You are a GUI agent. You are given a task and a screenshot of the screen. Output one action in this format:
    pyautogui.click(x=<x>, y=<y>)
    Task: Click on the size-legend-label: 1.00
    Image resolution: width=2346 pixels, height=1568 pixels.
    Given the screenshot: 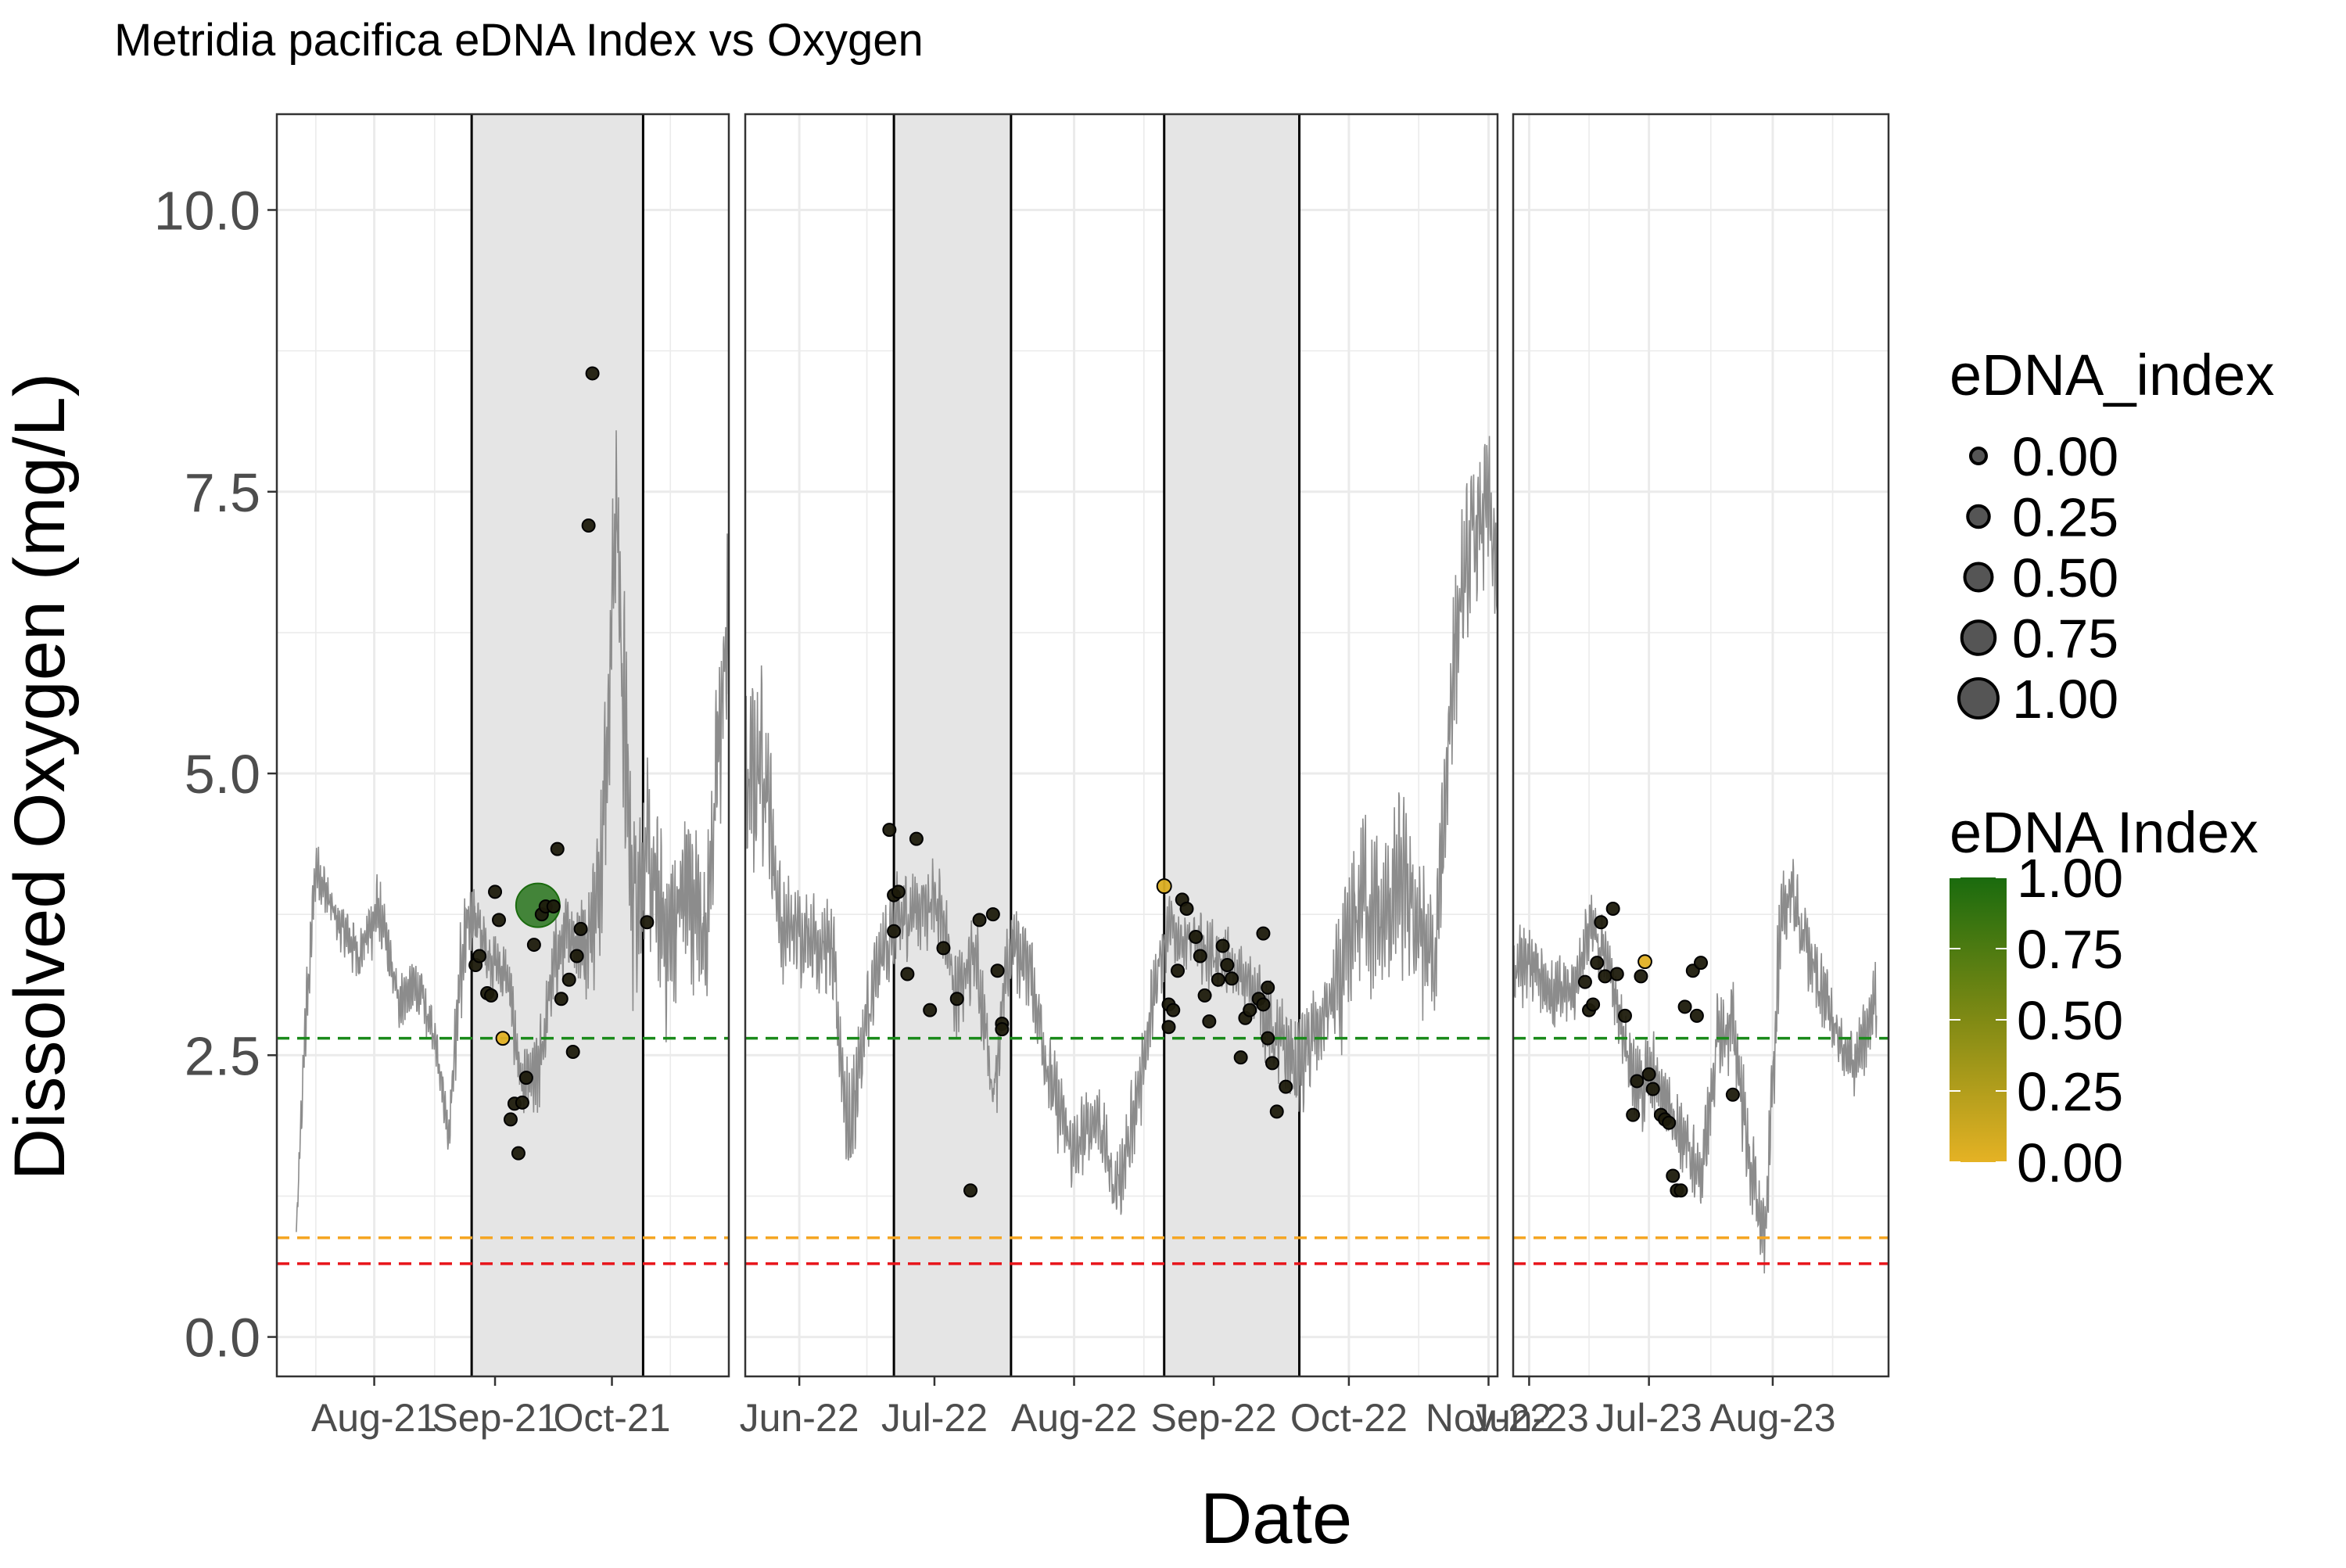 What is the action you would take?
    pyautogui.click(x=2065, y=699)
    